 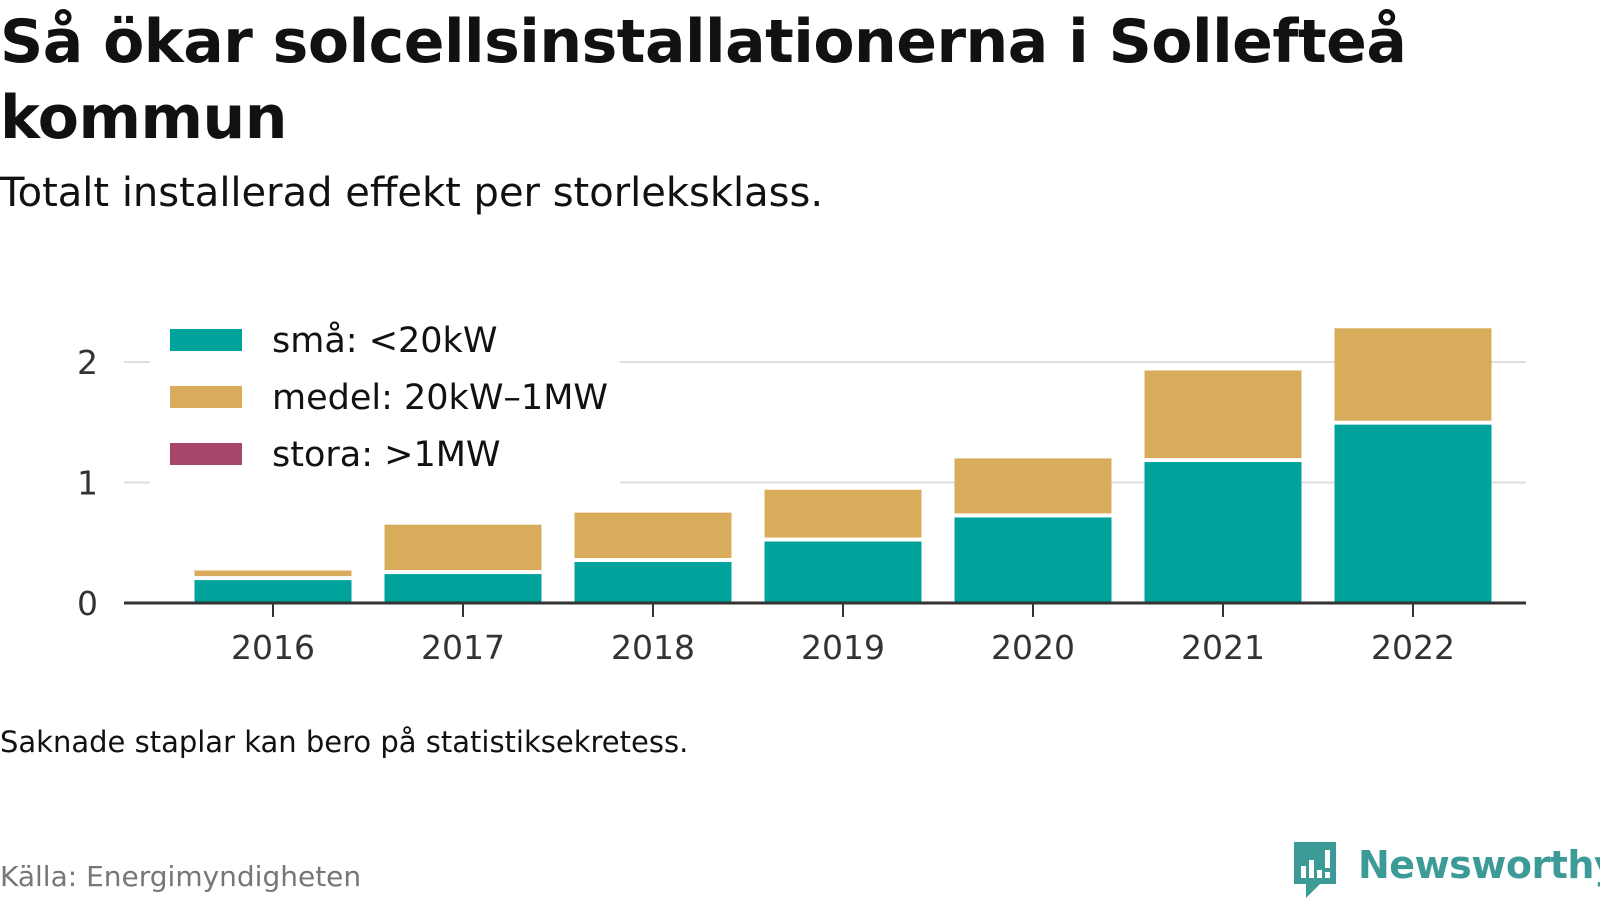 I want to click on y-tick-label: 2, so click(x=87, y=362).